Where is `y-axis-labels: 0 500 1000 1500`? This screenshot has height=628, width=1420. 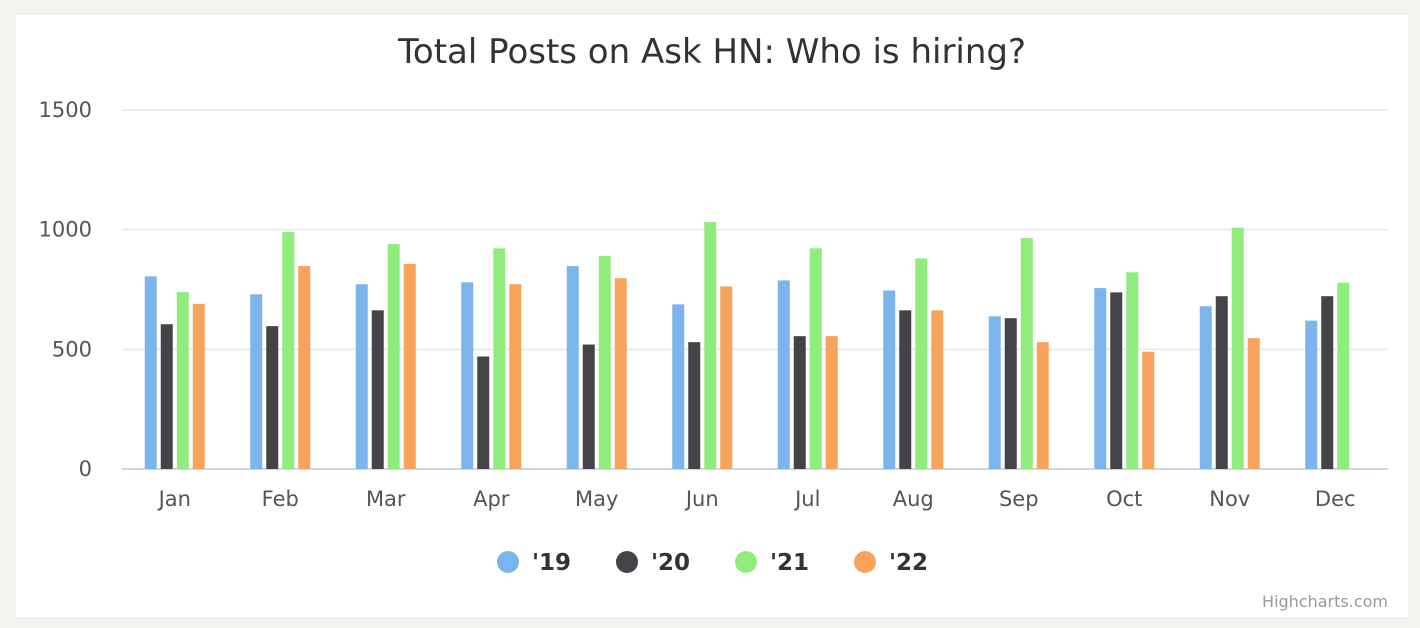 y-axis-labels: 0 500 1000 1500 is located at coordinates (65, 289).